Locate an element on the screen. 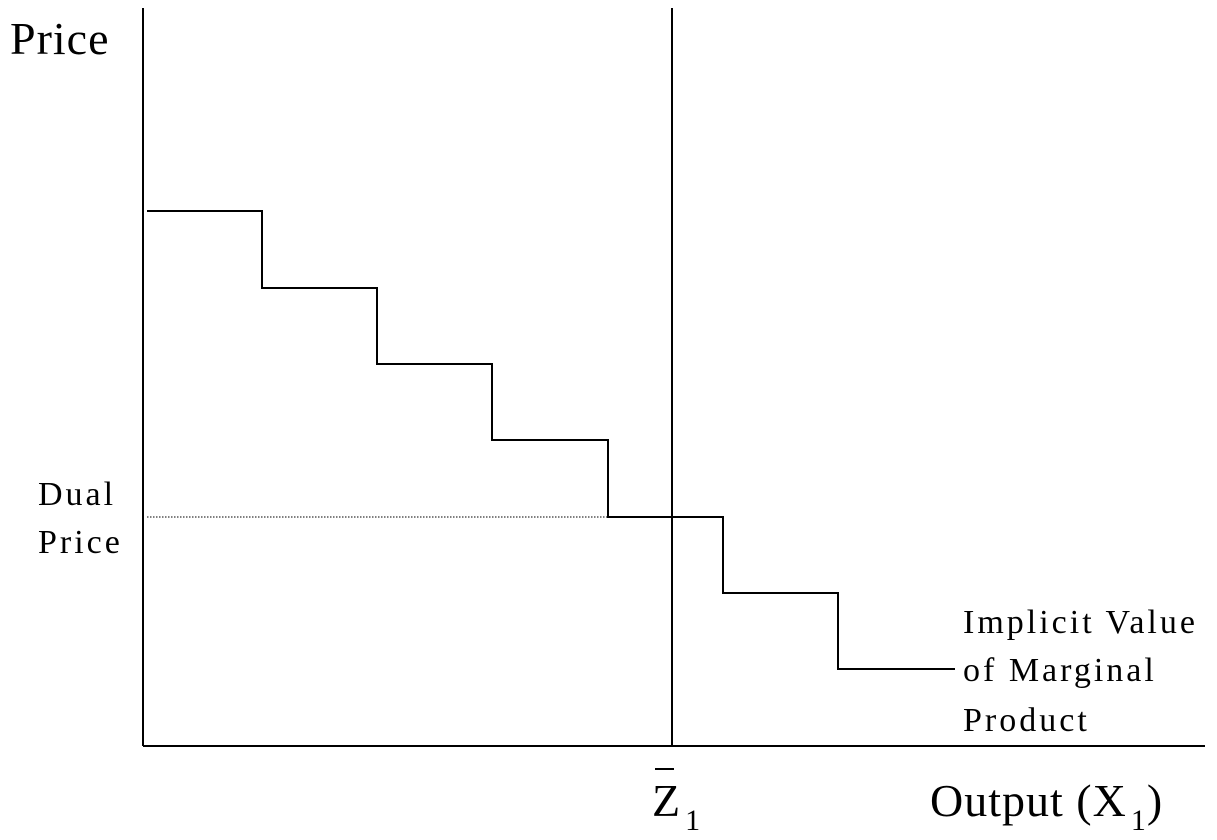 This screenshot has height=840, width=1217. x-axis-label-close: ) is located at coordinates (1155, 800).